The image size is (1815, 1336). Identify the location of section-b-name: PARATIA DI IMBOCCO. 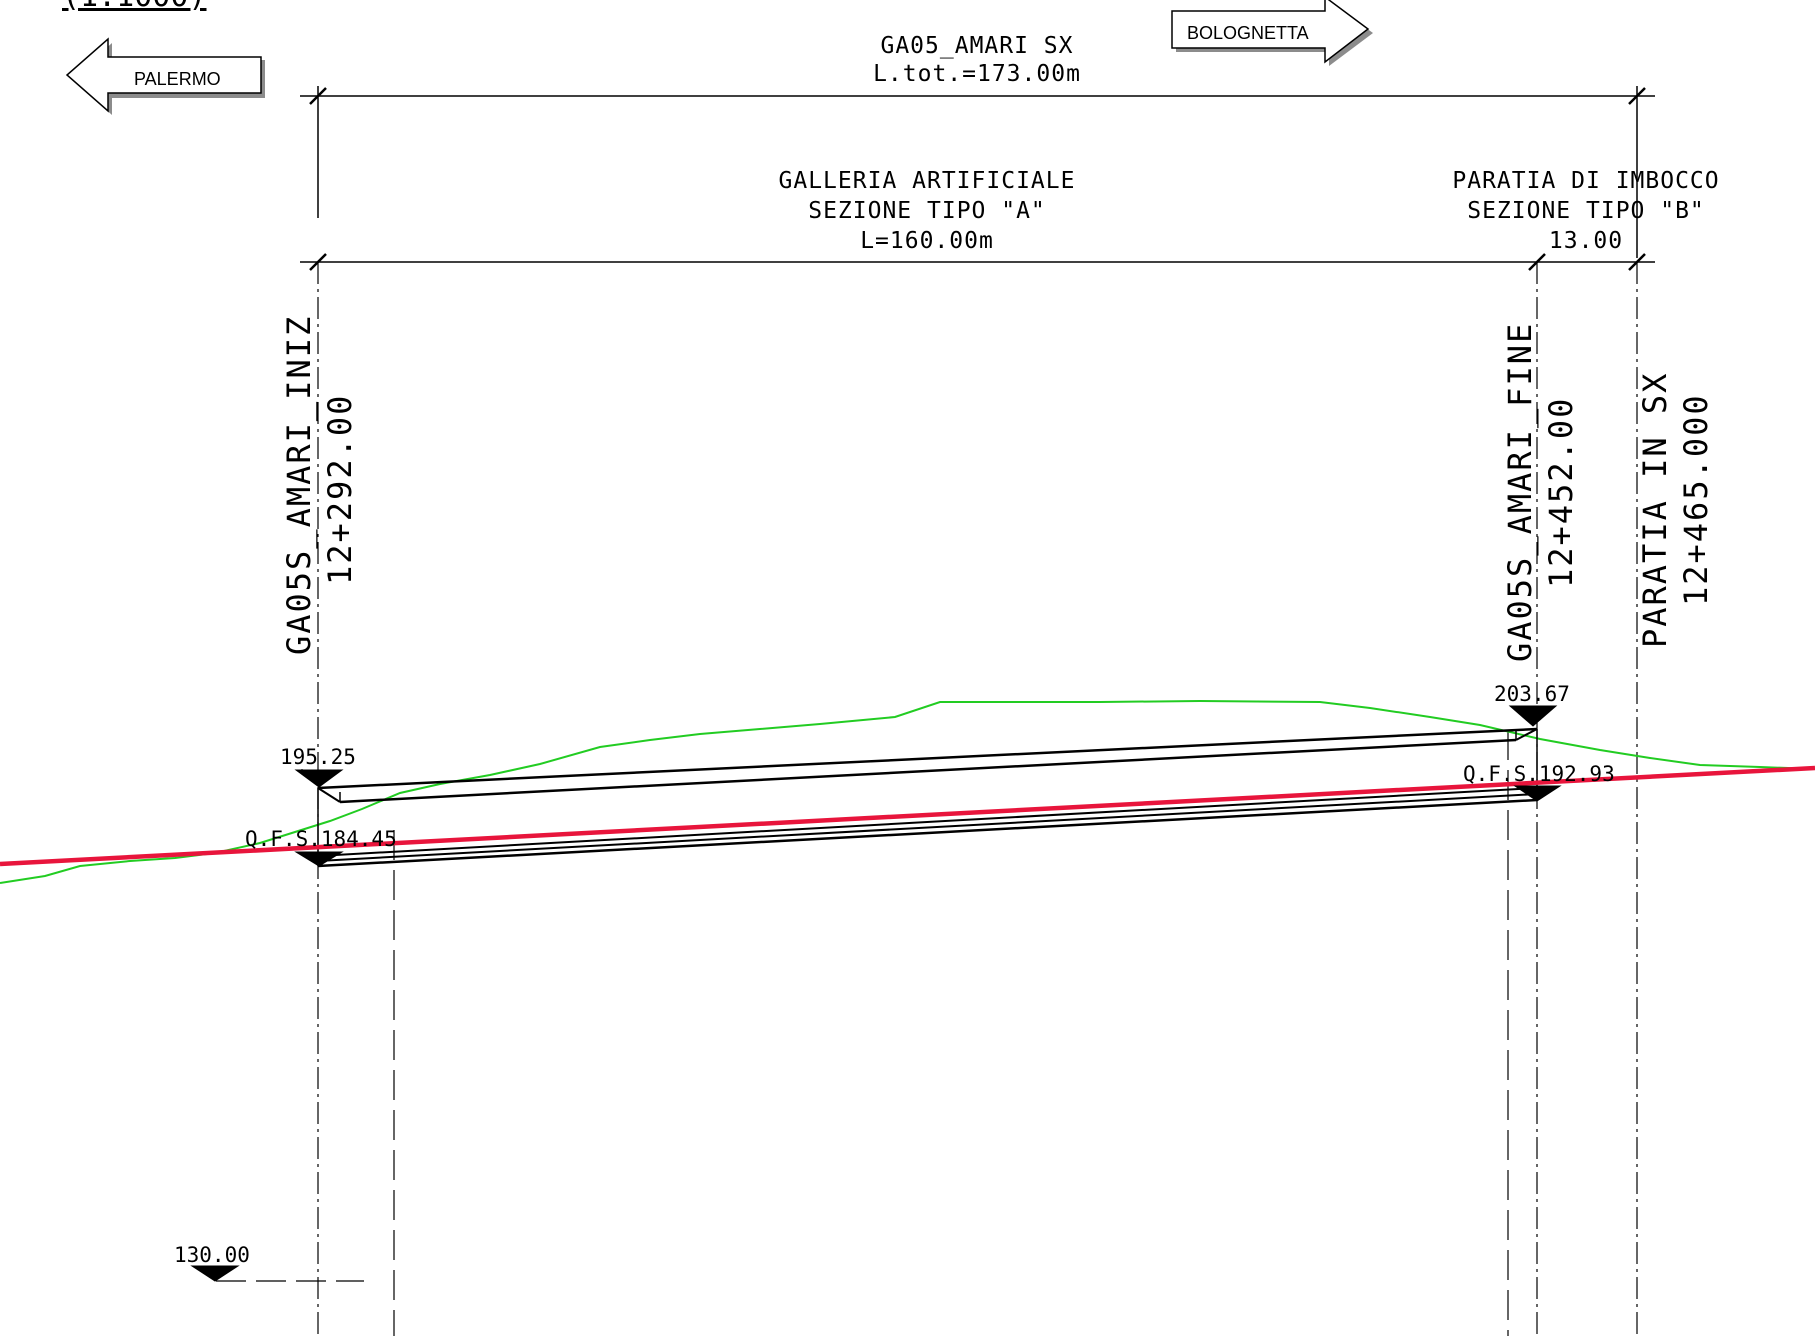
(1585, 181).